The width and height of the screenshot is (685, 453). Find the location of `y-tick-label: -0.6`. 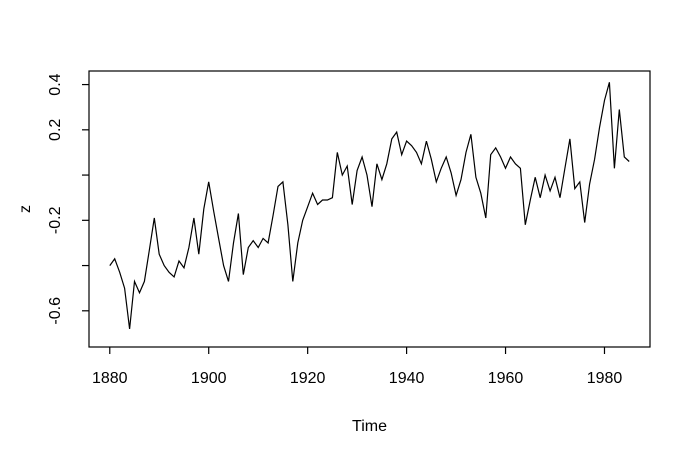

y-tick-label: -0.6 is located at coordinates (55, 311).